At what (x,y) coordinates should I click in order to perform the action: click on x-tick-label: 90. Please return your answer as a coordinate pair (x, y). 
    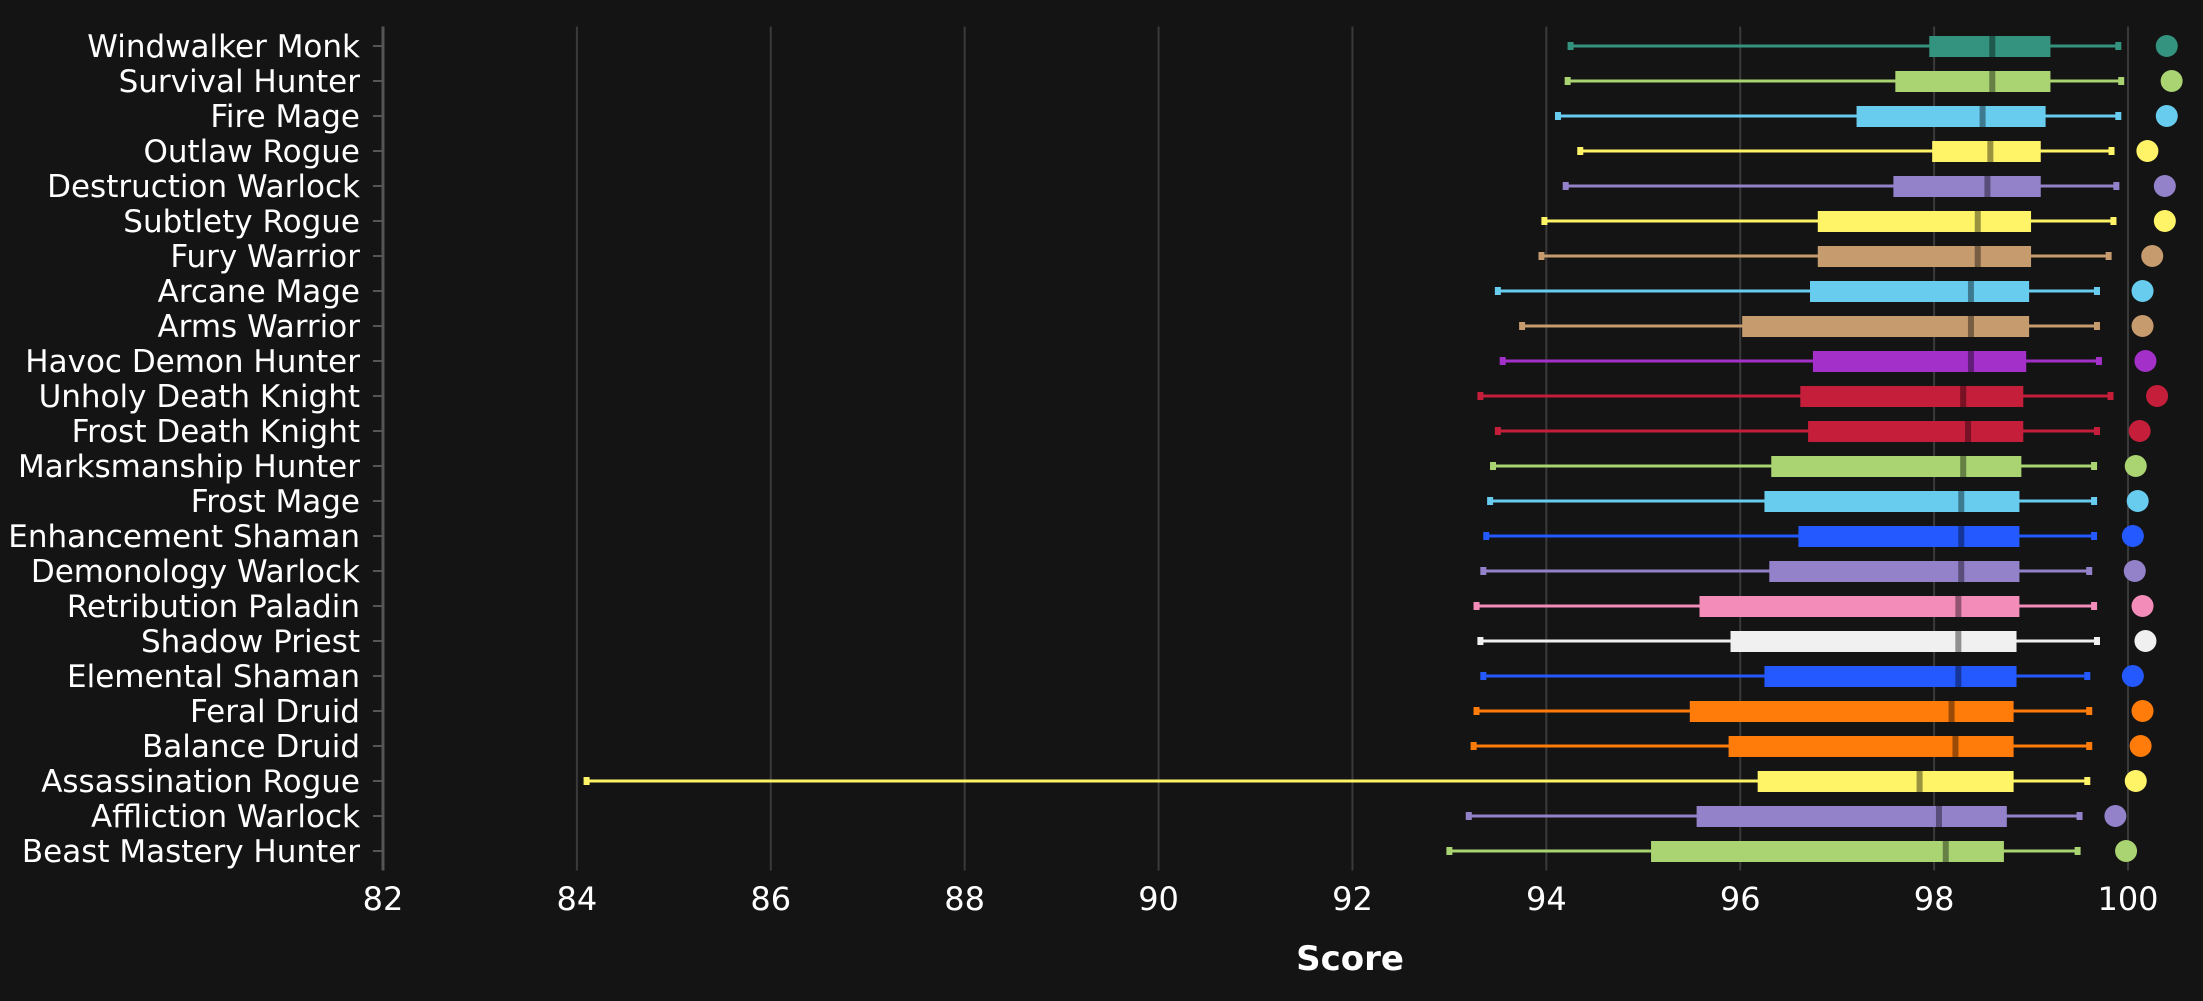
    Looking at the image, I should click on (1158, 899).